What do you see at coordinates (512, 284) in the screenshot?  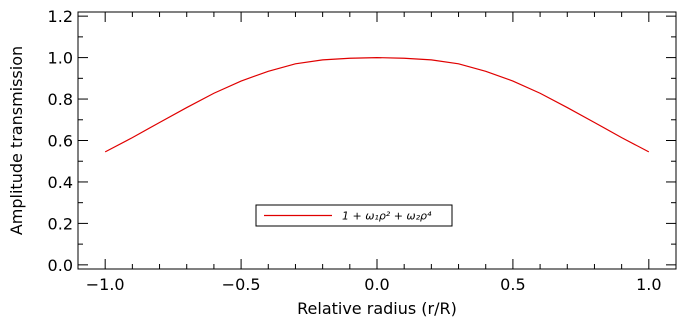 I see `x-tick-label: 0.5` at bounding box center [512, 284].